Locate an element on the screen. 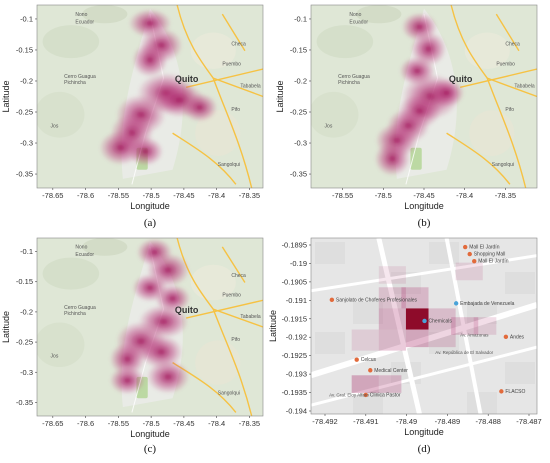  x-tick-label: -78.491 is located at coordinates (365, 421).